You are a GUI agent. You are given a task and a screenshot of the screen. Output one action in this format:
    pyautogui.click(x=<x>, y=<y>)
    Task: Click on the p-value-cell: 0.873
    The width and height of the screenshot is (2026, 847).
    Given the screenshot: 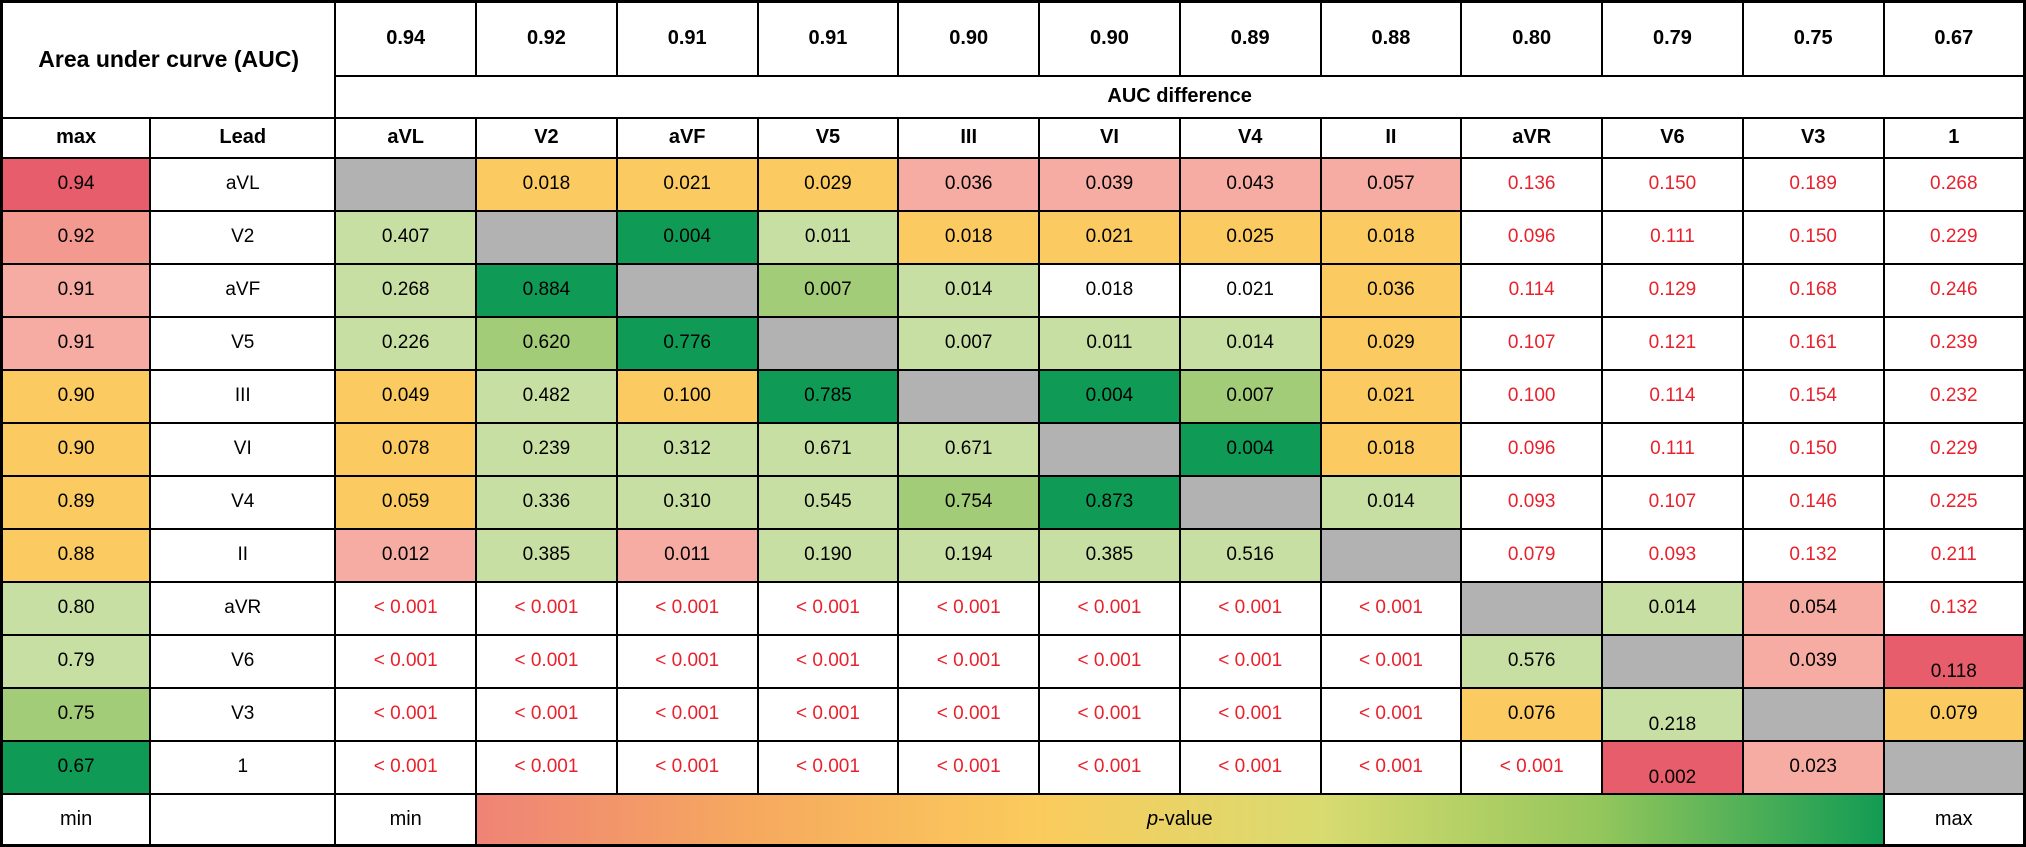 What is the action you would take?
    pyautogui.click(x=1109, y=502)
    